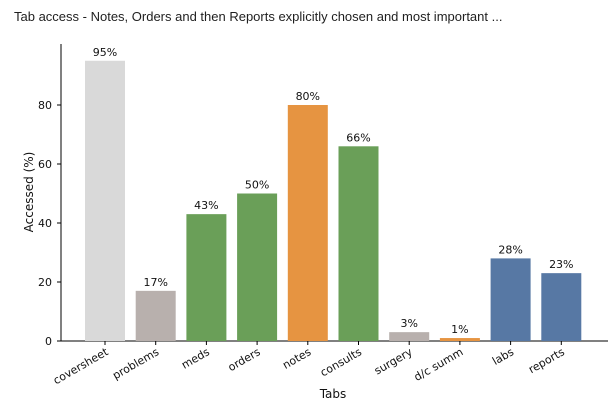 The height and width of the screenshot is (407, 614). Describe the element at coordinates (206, 205) in the screenshot. I see `bar-value-label: 43%` at that location.